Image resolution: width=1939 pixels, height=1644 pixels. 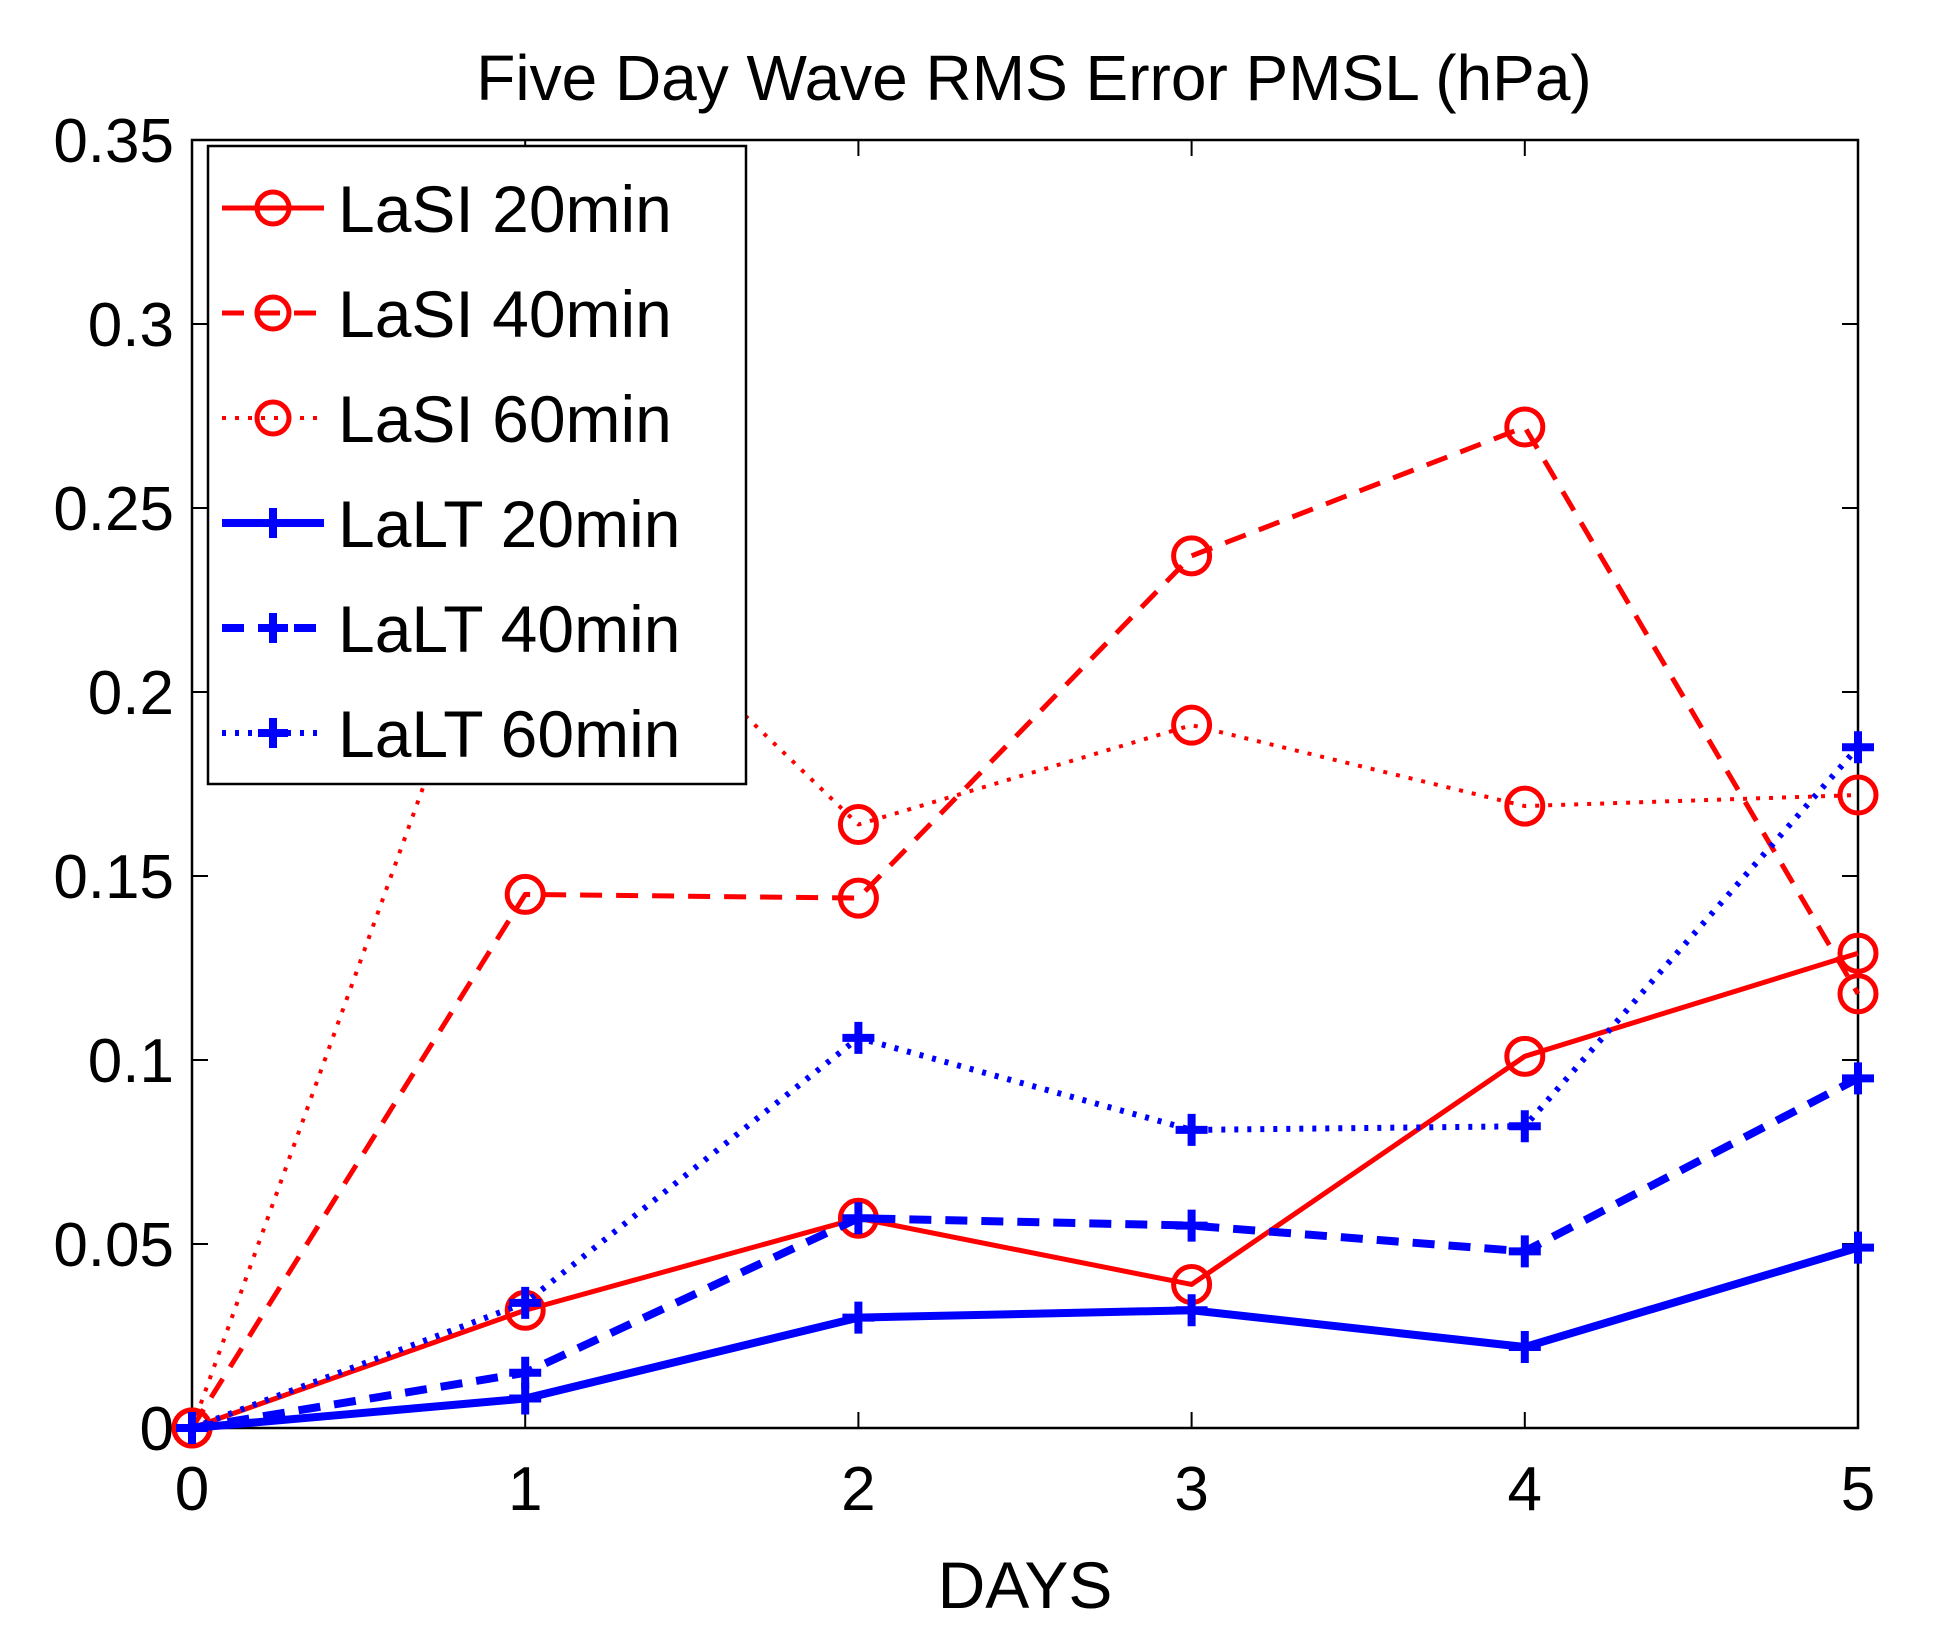 I want to click on y-tick-label: 0.1, so click(x=131, y=1061).